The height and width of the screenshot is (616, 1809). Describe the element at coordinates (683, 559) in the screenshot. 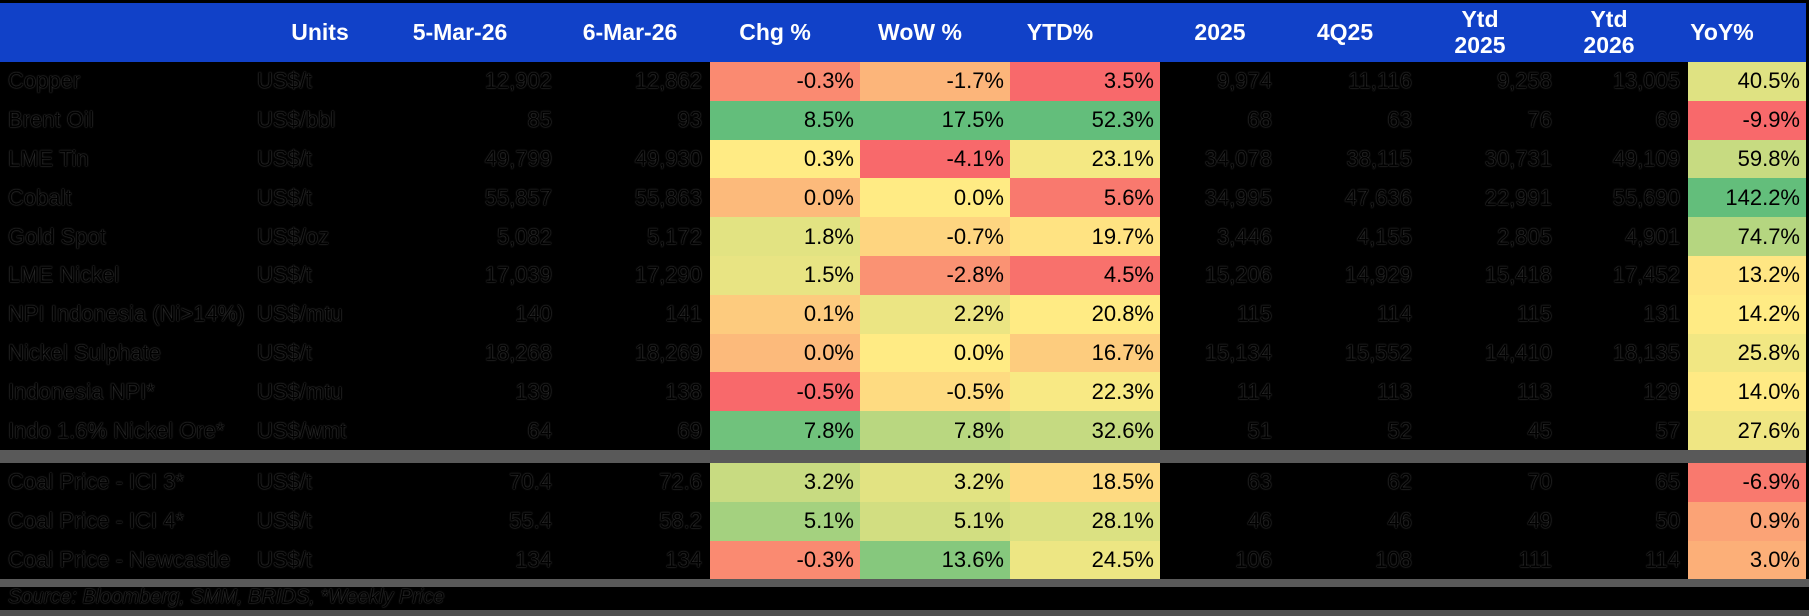

I see `cell-6-mar-26: 134` at that location.